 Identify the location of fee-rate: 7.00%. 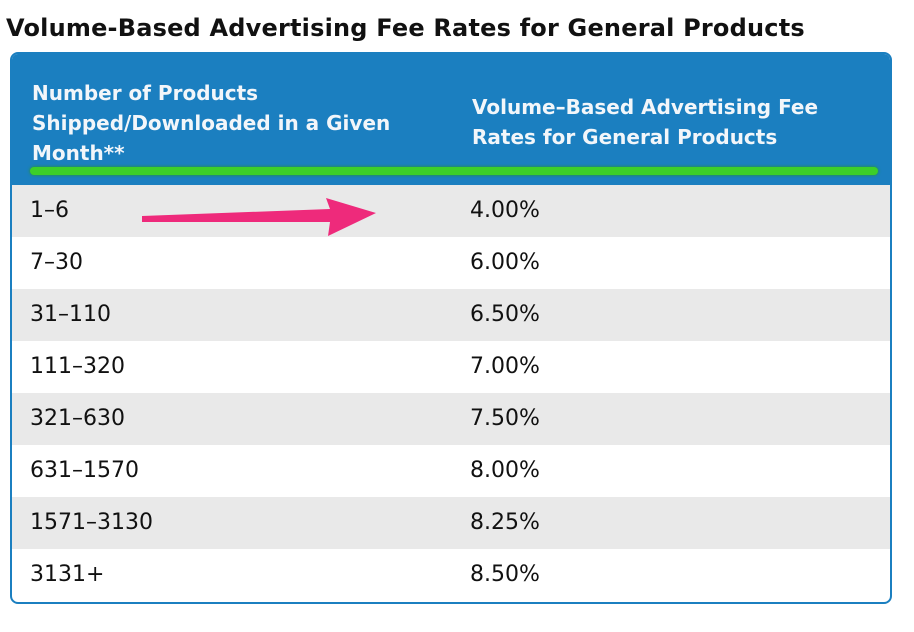
(505, 366).